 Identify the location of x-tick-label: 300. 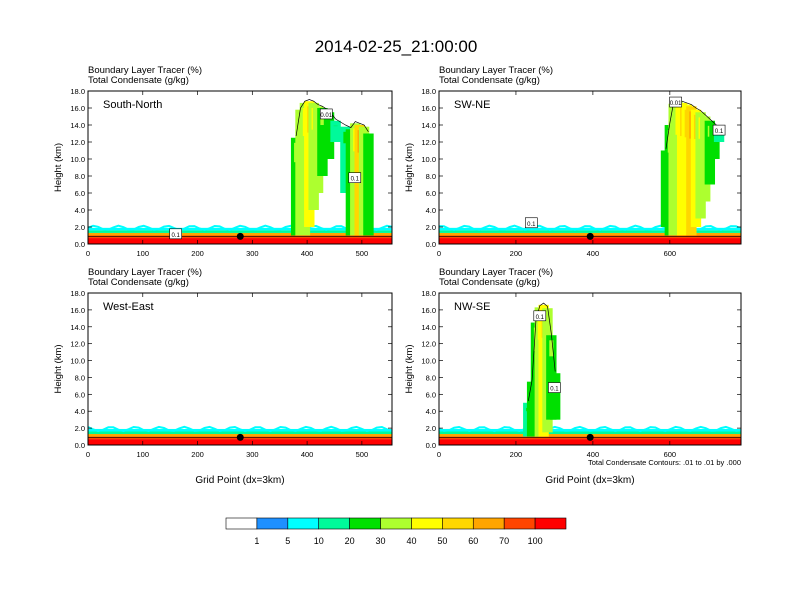
(252, 253).